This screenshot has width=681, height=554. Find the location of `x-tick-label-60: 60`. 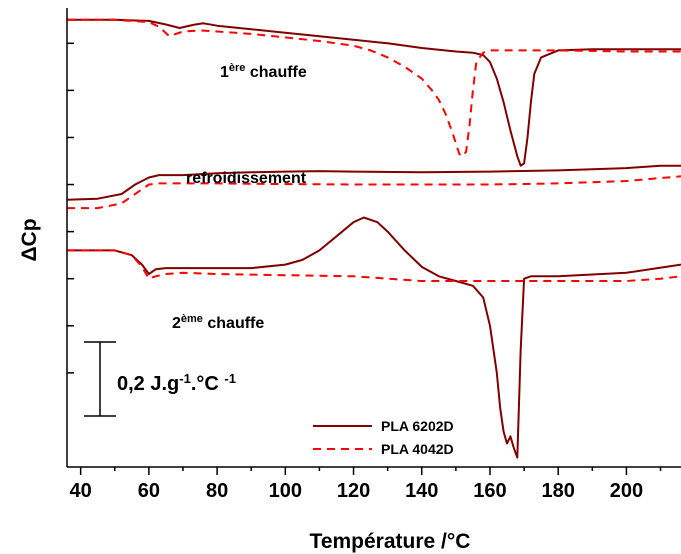

x-tick-label-60: 60 is located at coordinates (149, 491).